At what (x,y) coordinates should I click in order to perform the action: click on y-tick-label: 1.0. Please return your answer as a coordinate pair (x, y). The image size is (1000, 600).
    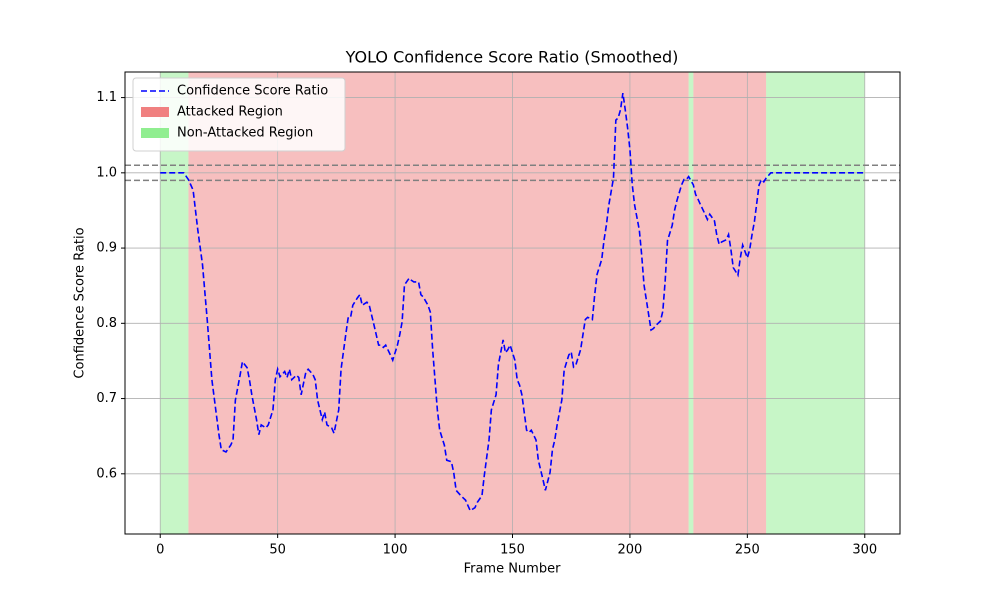
    Looking at the image, I should click on (106, 172).